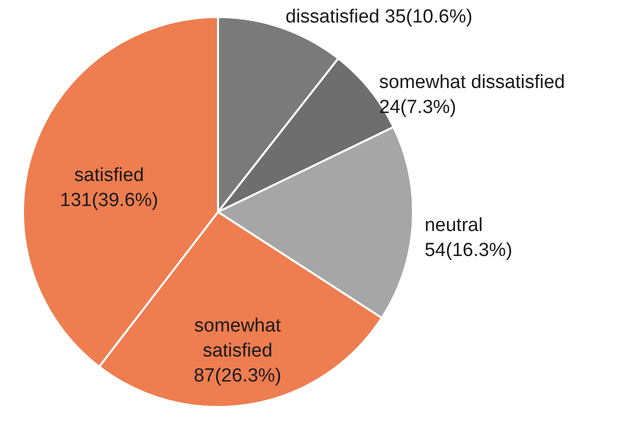 The image size is (617, 421). I want to click on data-label: 54(16.3%), so click(468, 250).